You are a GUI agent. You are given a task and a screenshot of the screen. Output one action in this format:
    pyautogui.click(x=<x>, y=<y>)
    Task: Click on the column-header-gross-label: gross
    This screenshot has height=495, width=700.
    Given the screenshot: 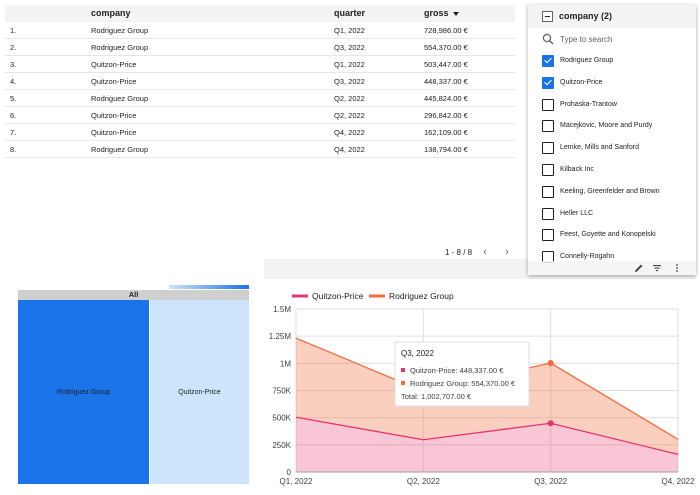 What is the action you would take?
    pyautogui.click(x=436, y=13)
    